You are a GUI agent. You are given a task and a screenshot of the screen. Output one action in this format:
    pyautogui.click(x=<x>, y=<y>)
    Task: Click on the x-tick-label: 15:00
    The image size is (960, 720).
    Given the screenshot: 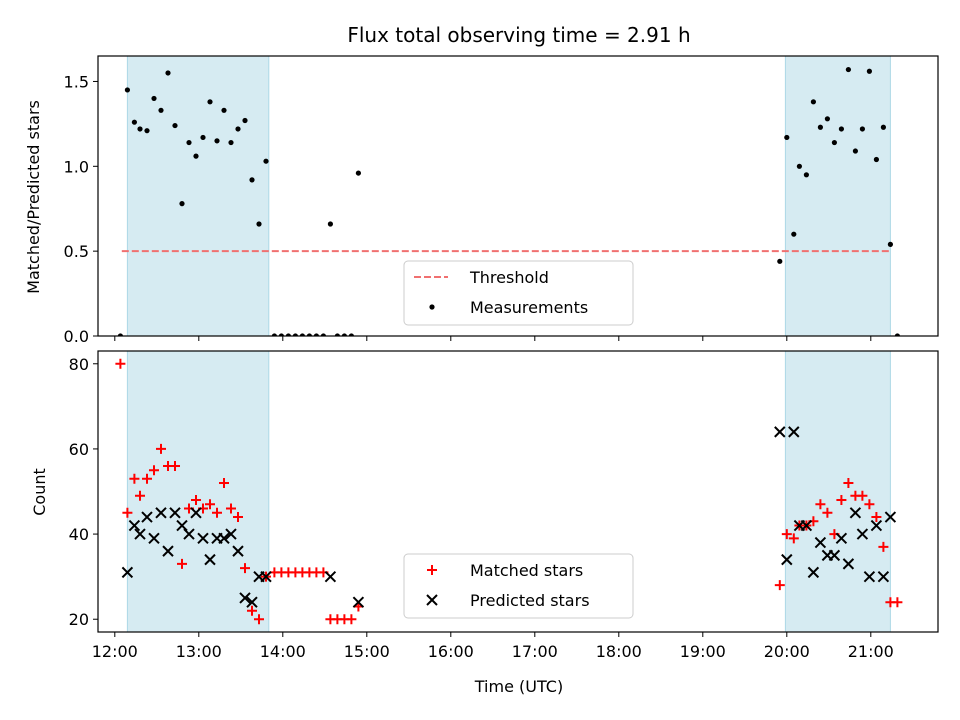 What is the action you would take?
    pyautogui.click(x=367, y=651)
    